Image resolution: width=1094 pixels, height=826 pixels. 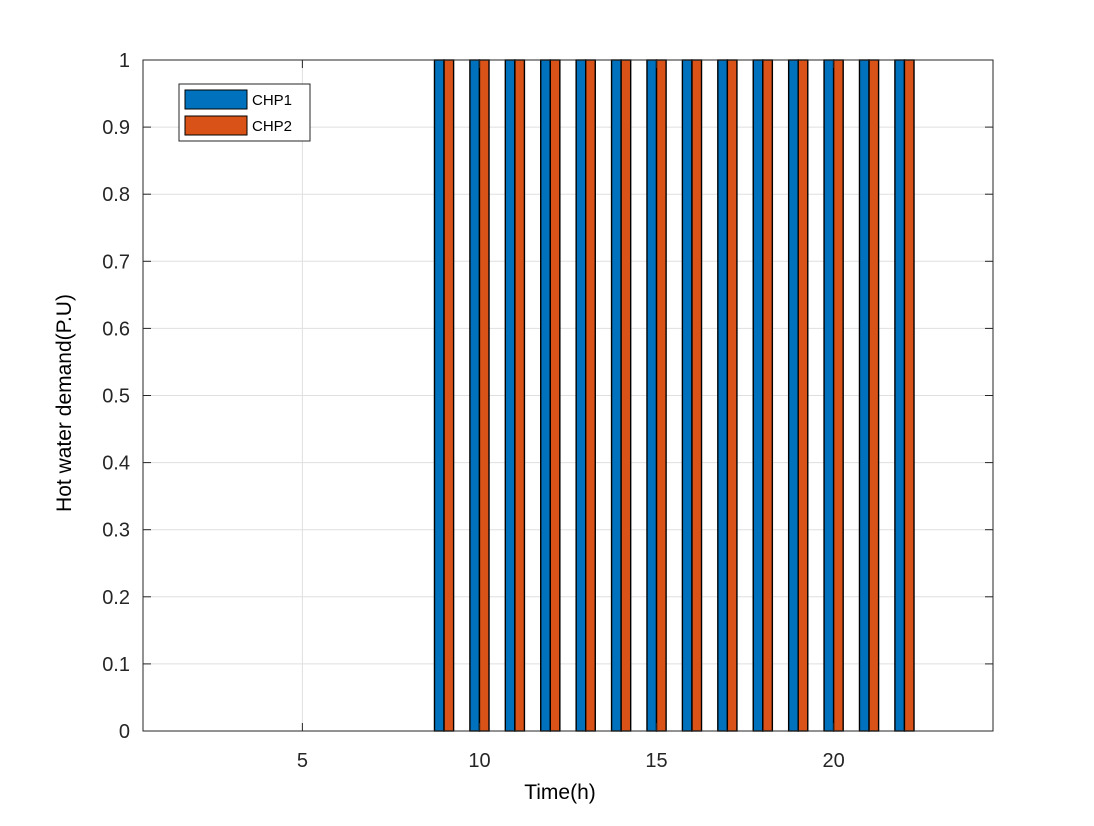 What do you see at coordinates (64, 403) in the screenshot?
I see `y-axis-label: Hot water demand(P.U)` at bounding box center [64, 403].